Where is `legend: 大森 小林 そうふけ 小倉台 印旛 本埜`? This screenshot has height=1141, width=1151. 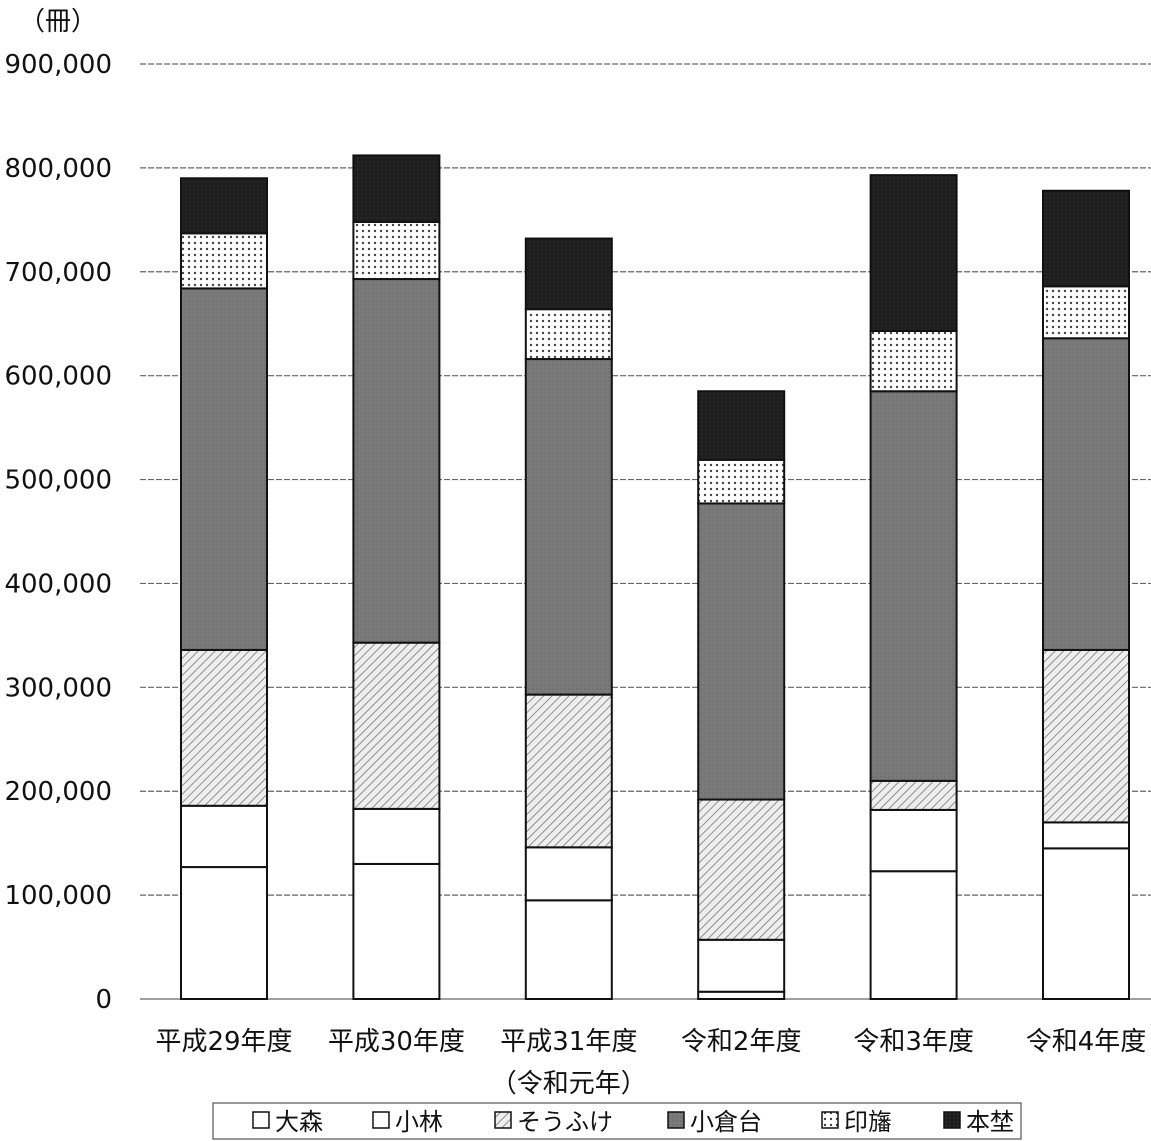
legend: 大森 小林 そうふけ 小倉台 印旛 本埜 is located at coordinates (617, 1121).